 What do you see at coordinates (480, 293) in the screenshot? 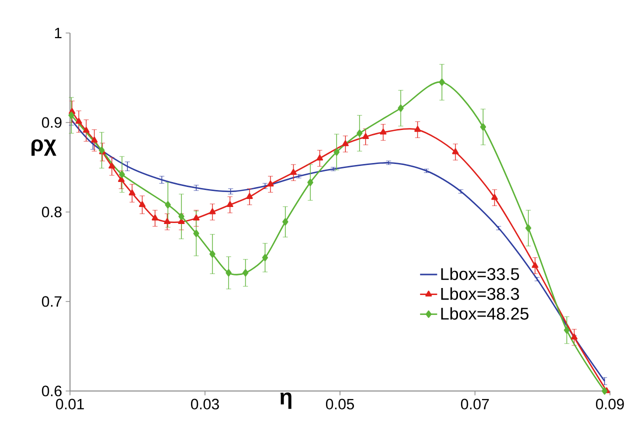
I see `legend-label: Lbox=38.3` at bounding box center [480, 293].